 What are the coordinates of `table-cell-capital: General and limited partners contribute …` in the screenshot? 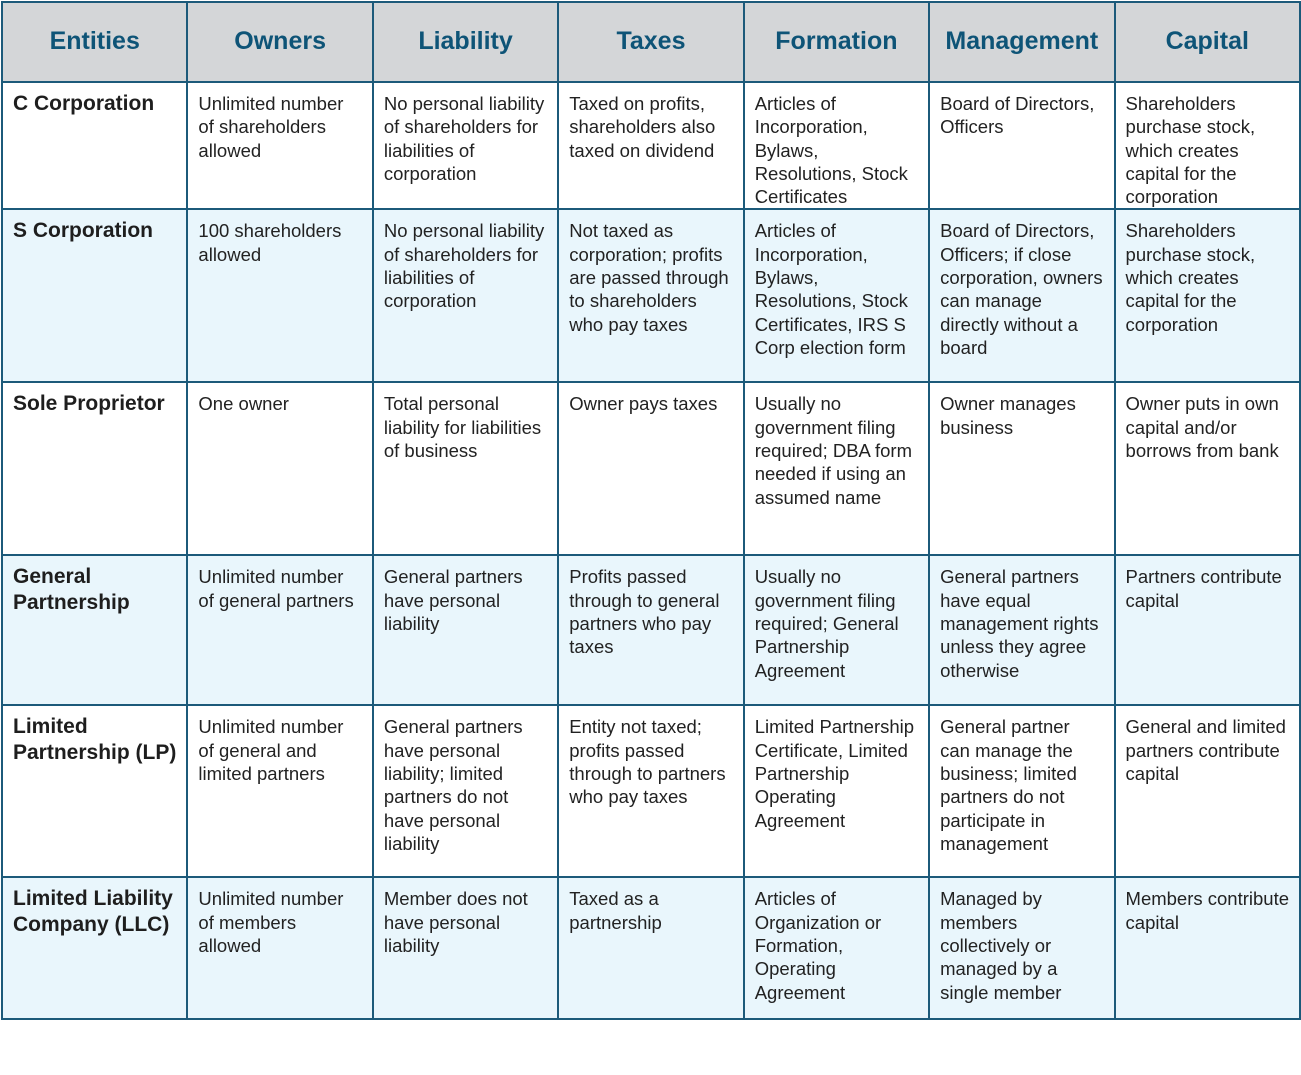 It's located at (1207, 791).